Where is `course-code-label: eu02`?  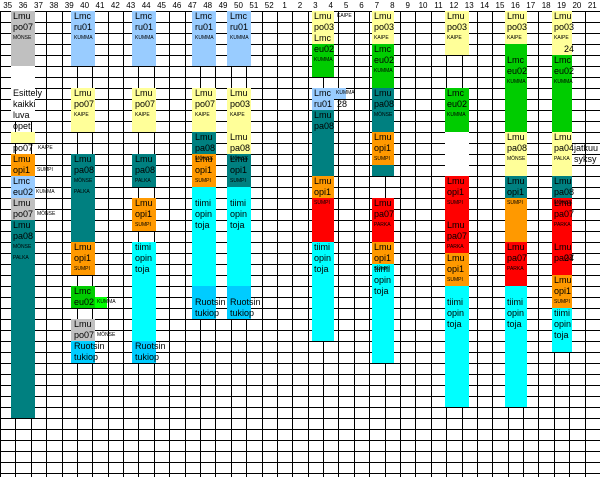
course-code-label: eu02 is located at coordinates (517, 71).